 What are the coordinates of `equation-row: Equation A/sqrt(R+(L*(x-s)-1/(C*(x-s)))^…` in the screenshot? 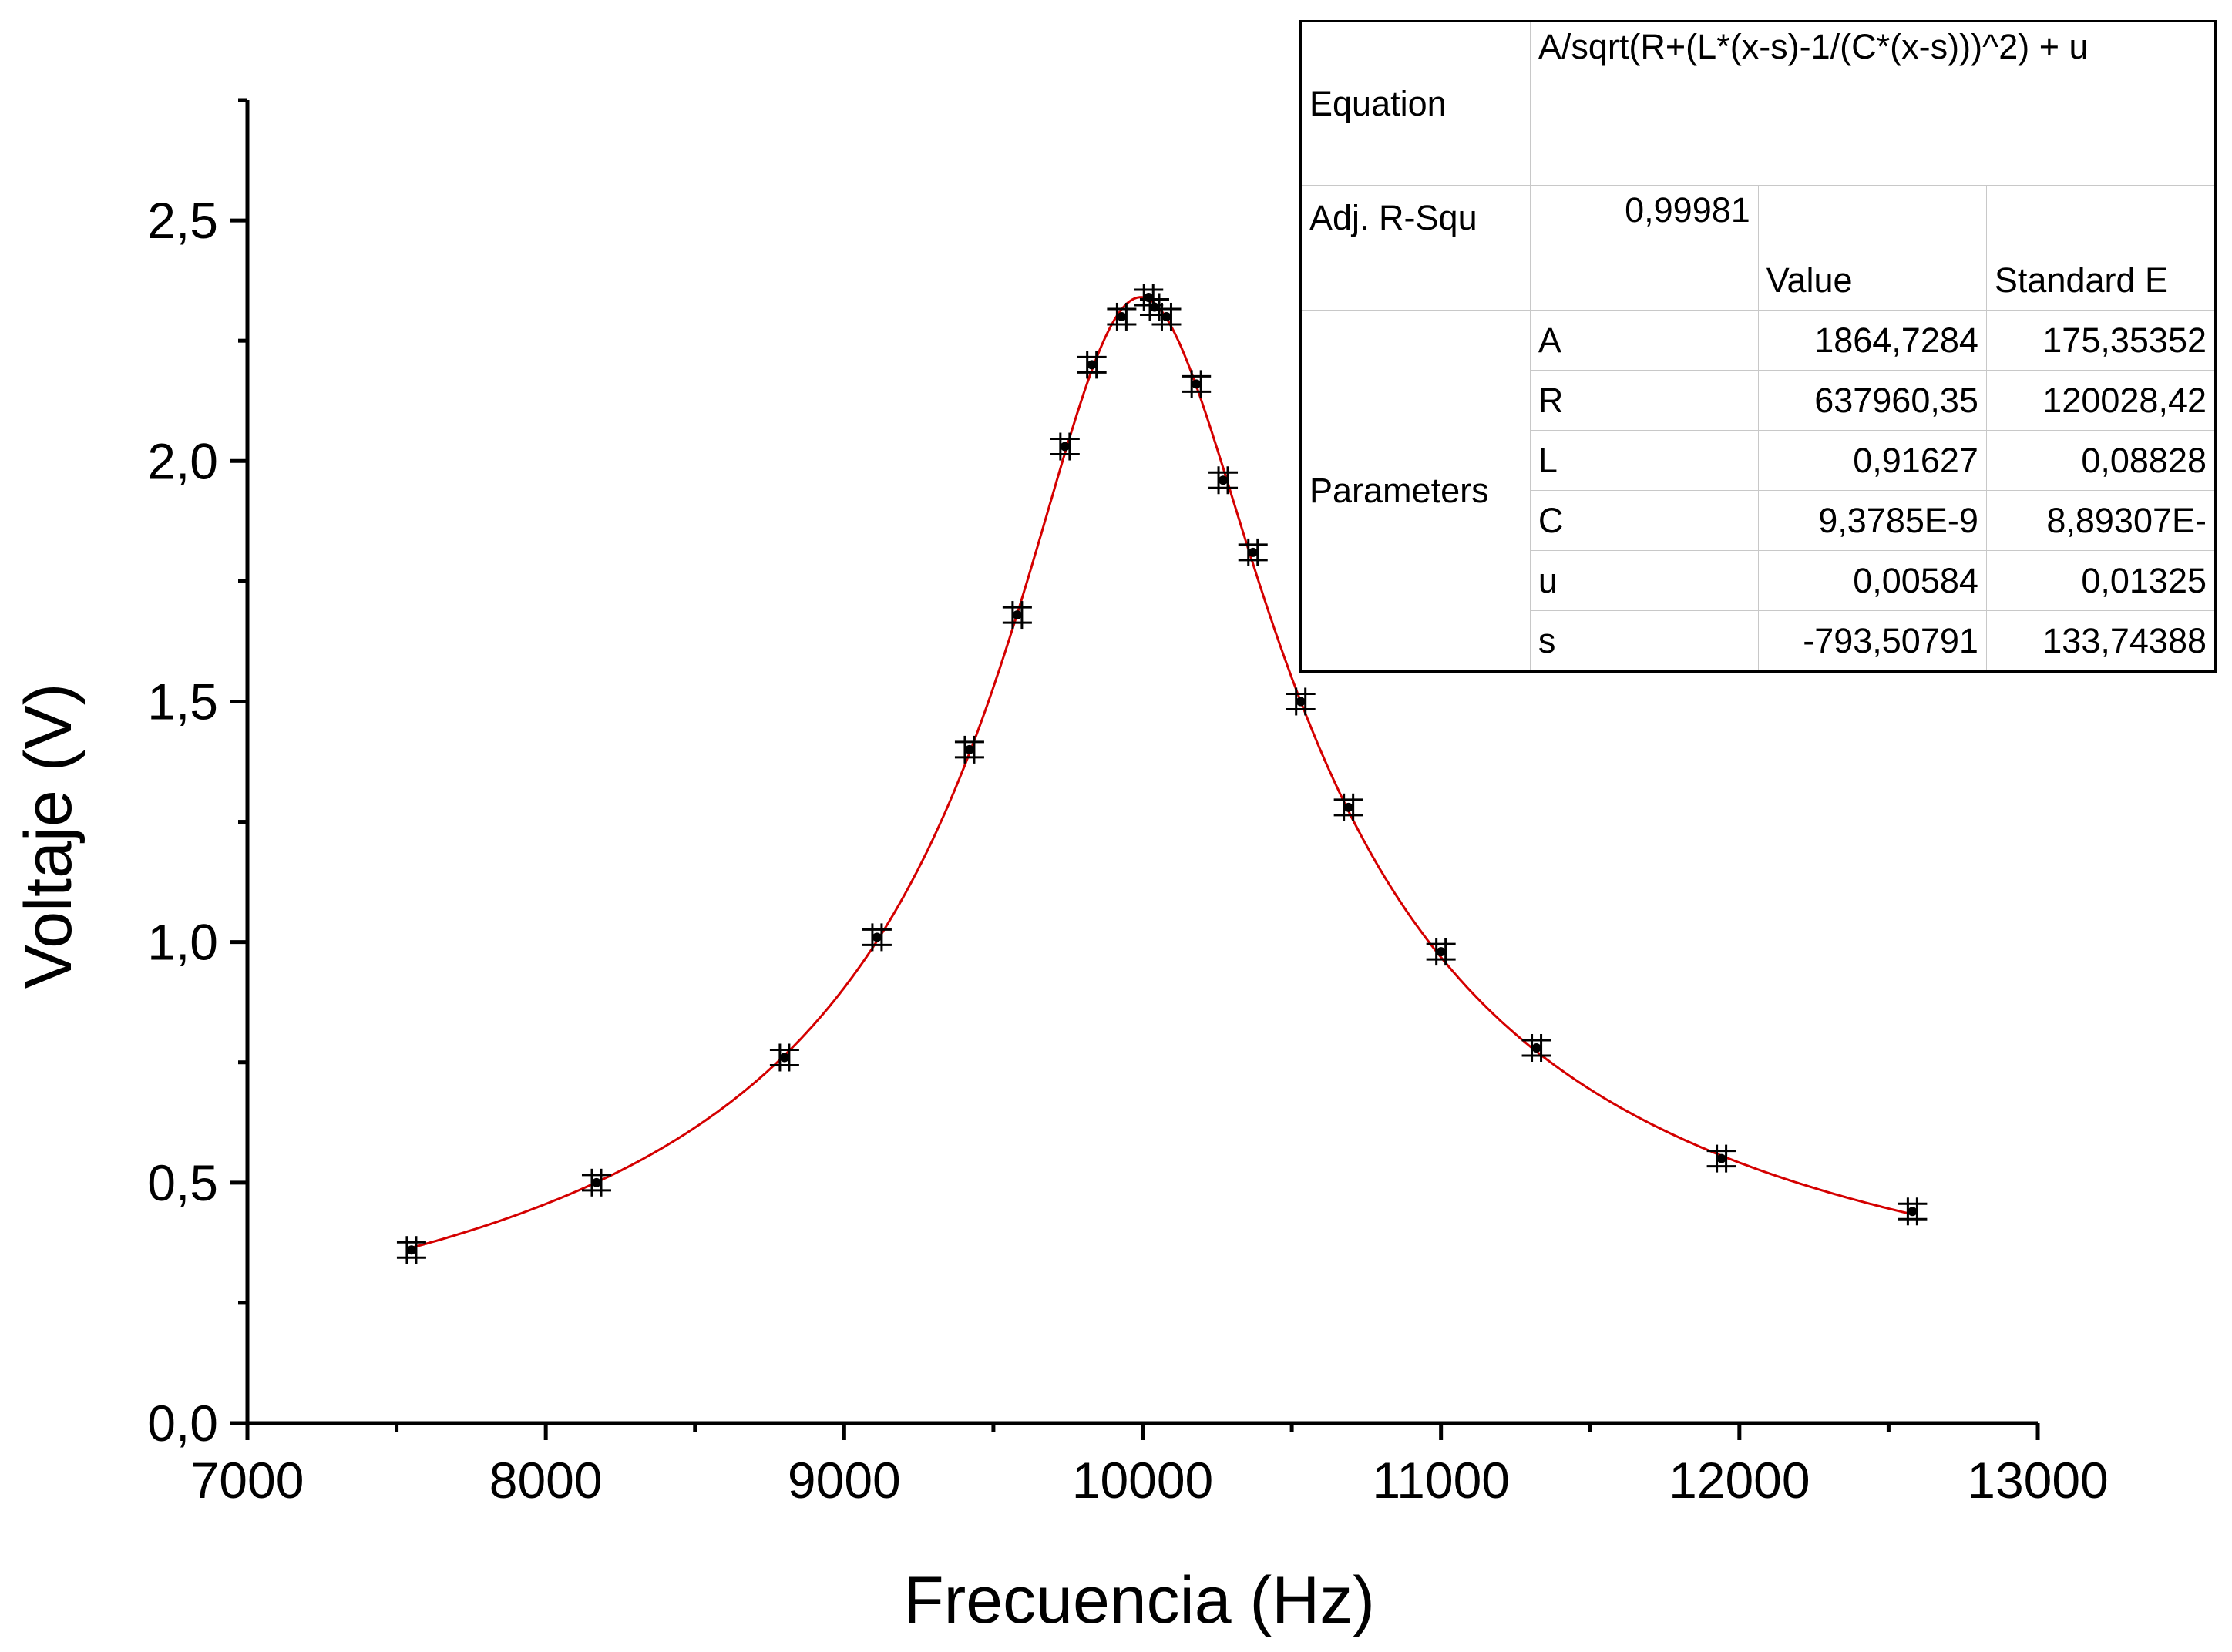 It's located at (1758, 104).